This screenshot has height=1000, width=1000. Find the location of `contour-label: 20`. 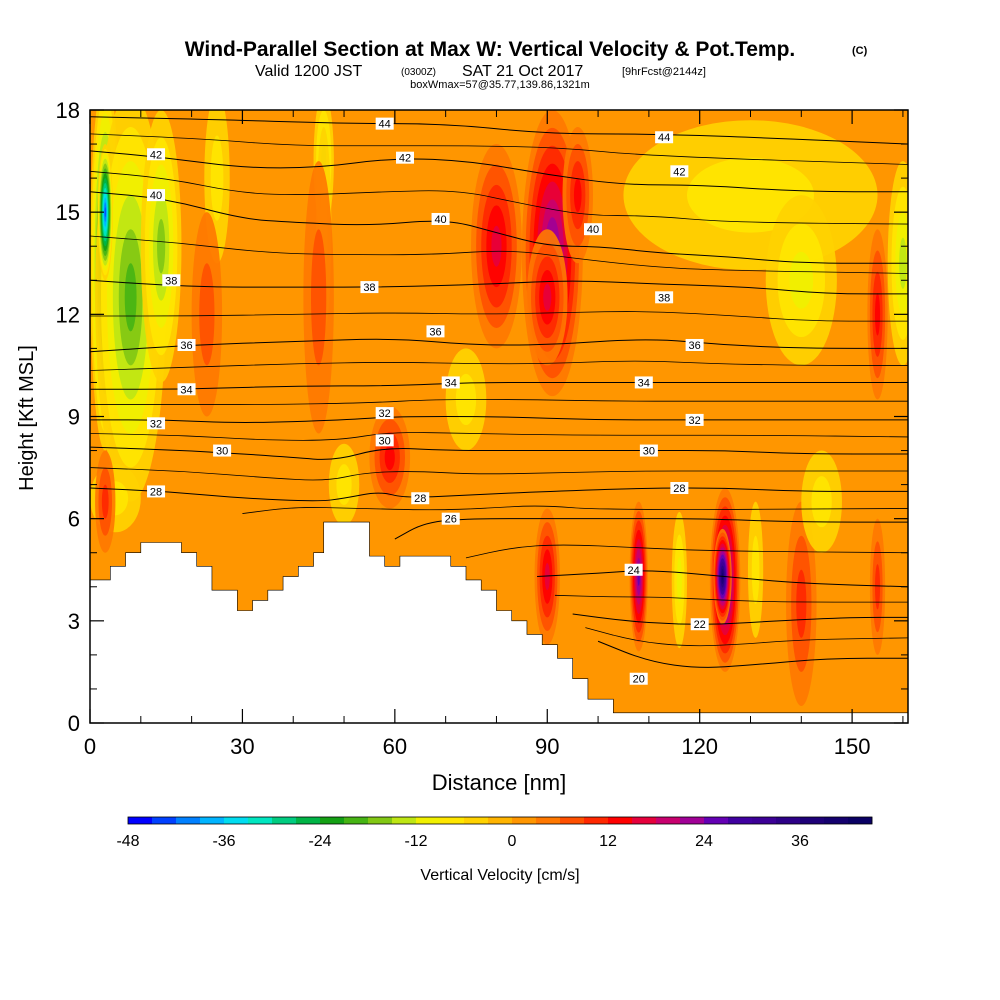

contour-label: 20 is located at coordinates (639, 680).